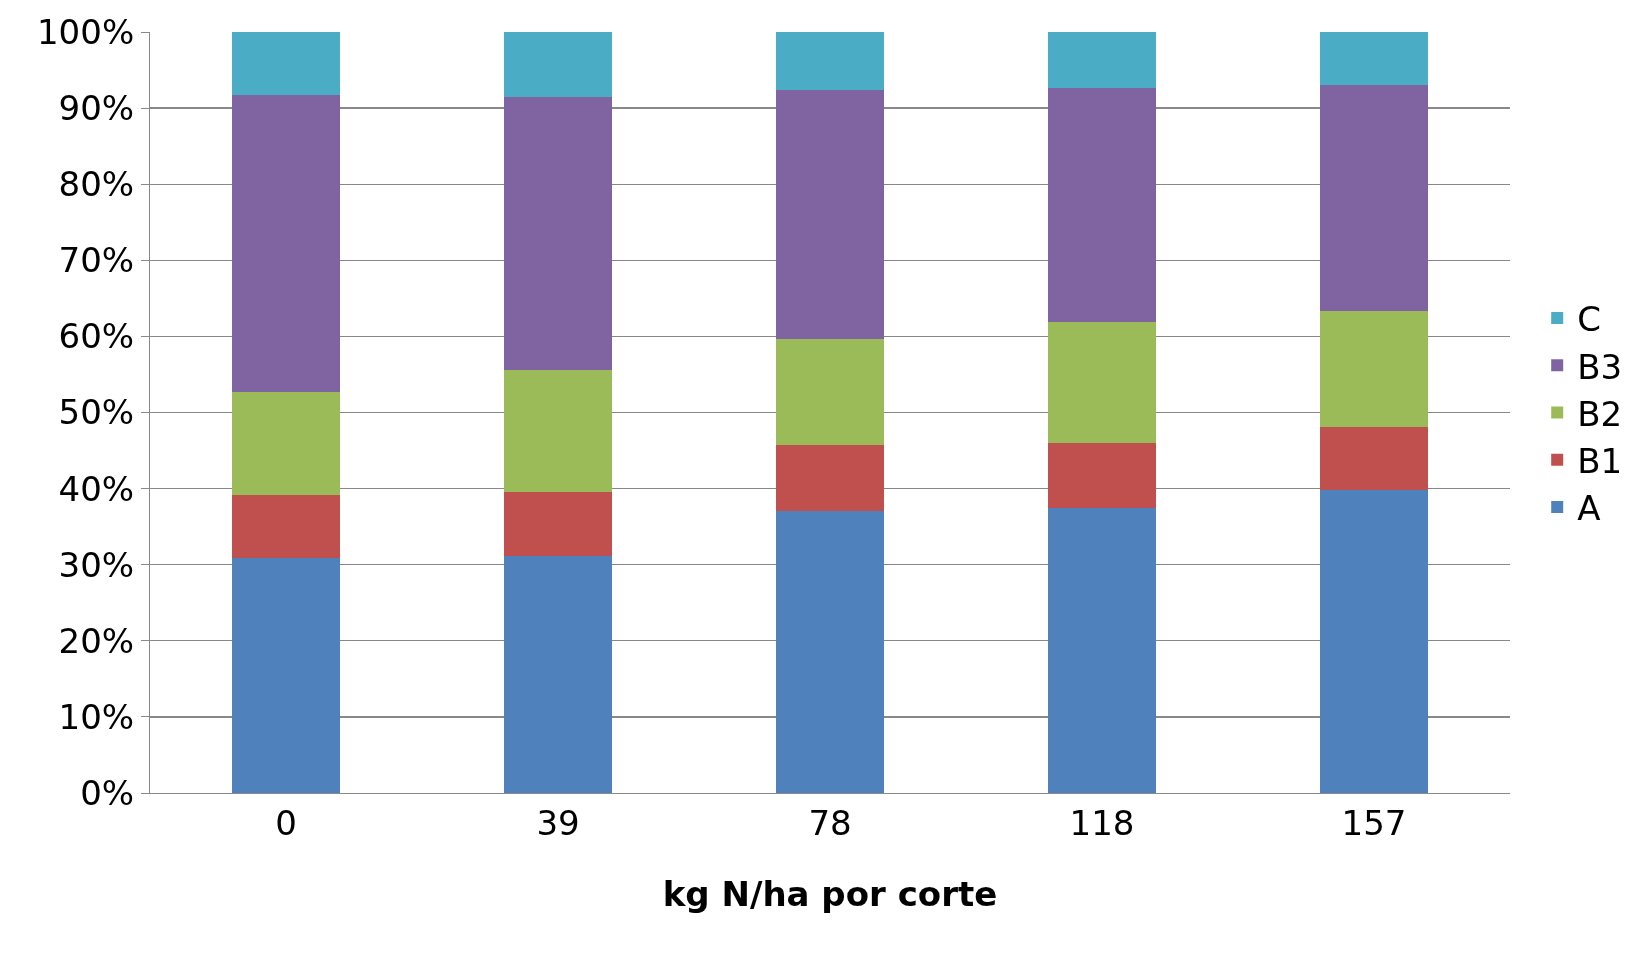 The height and width of the screenshot is (963, 1640). I want to click on x-tick-label: 118, so click(1102, 822).